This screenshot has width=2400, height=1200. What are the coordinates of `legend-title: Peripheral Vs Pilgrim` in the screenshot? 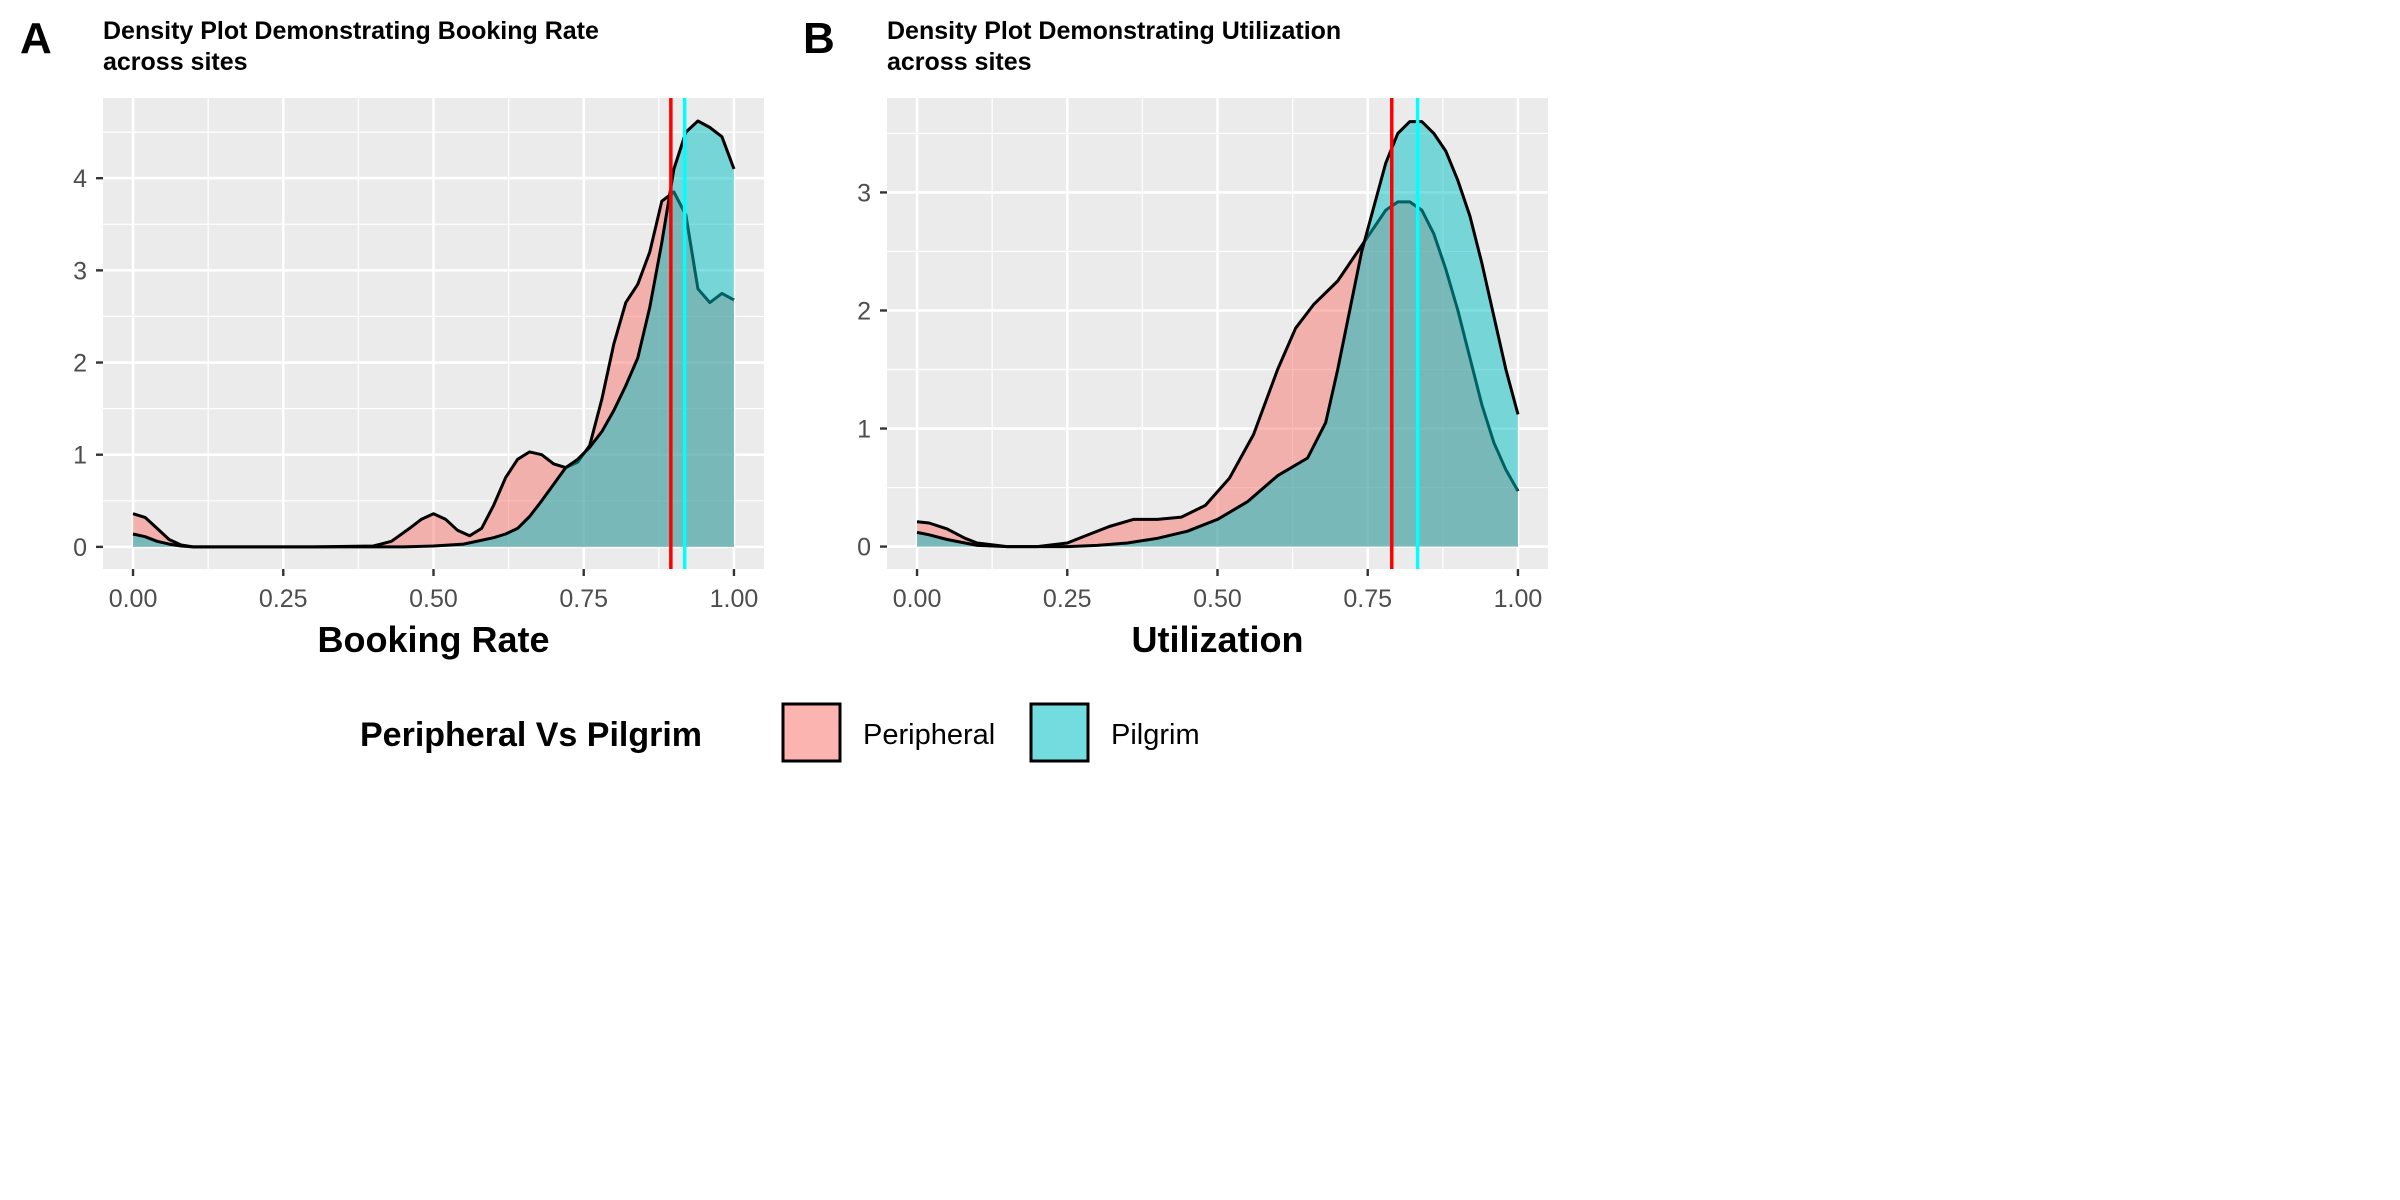 It's located at (531, 735).